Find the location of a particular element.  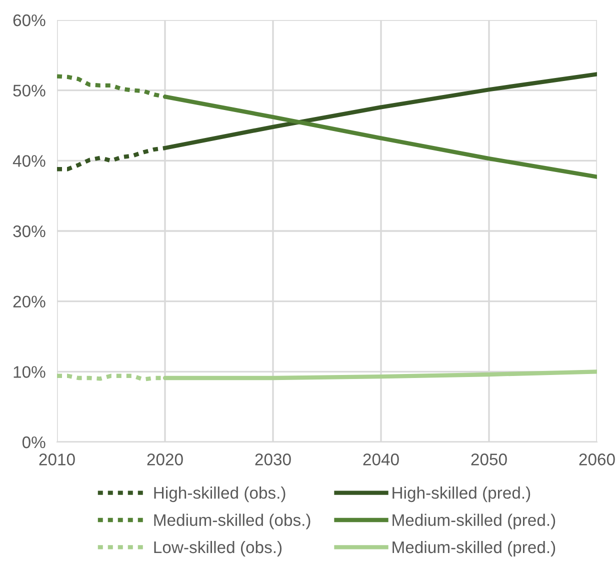

y-tick-label: 10% is located at coordinates (30, 372).